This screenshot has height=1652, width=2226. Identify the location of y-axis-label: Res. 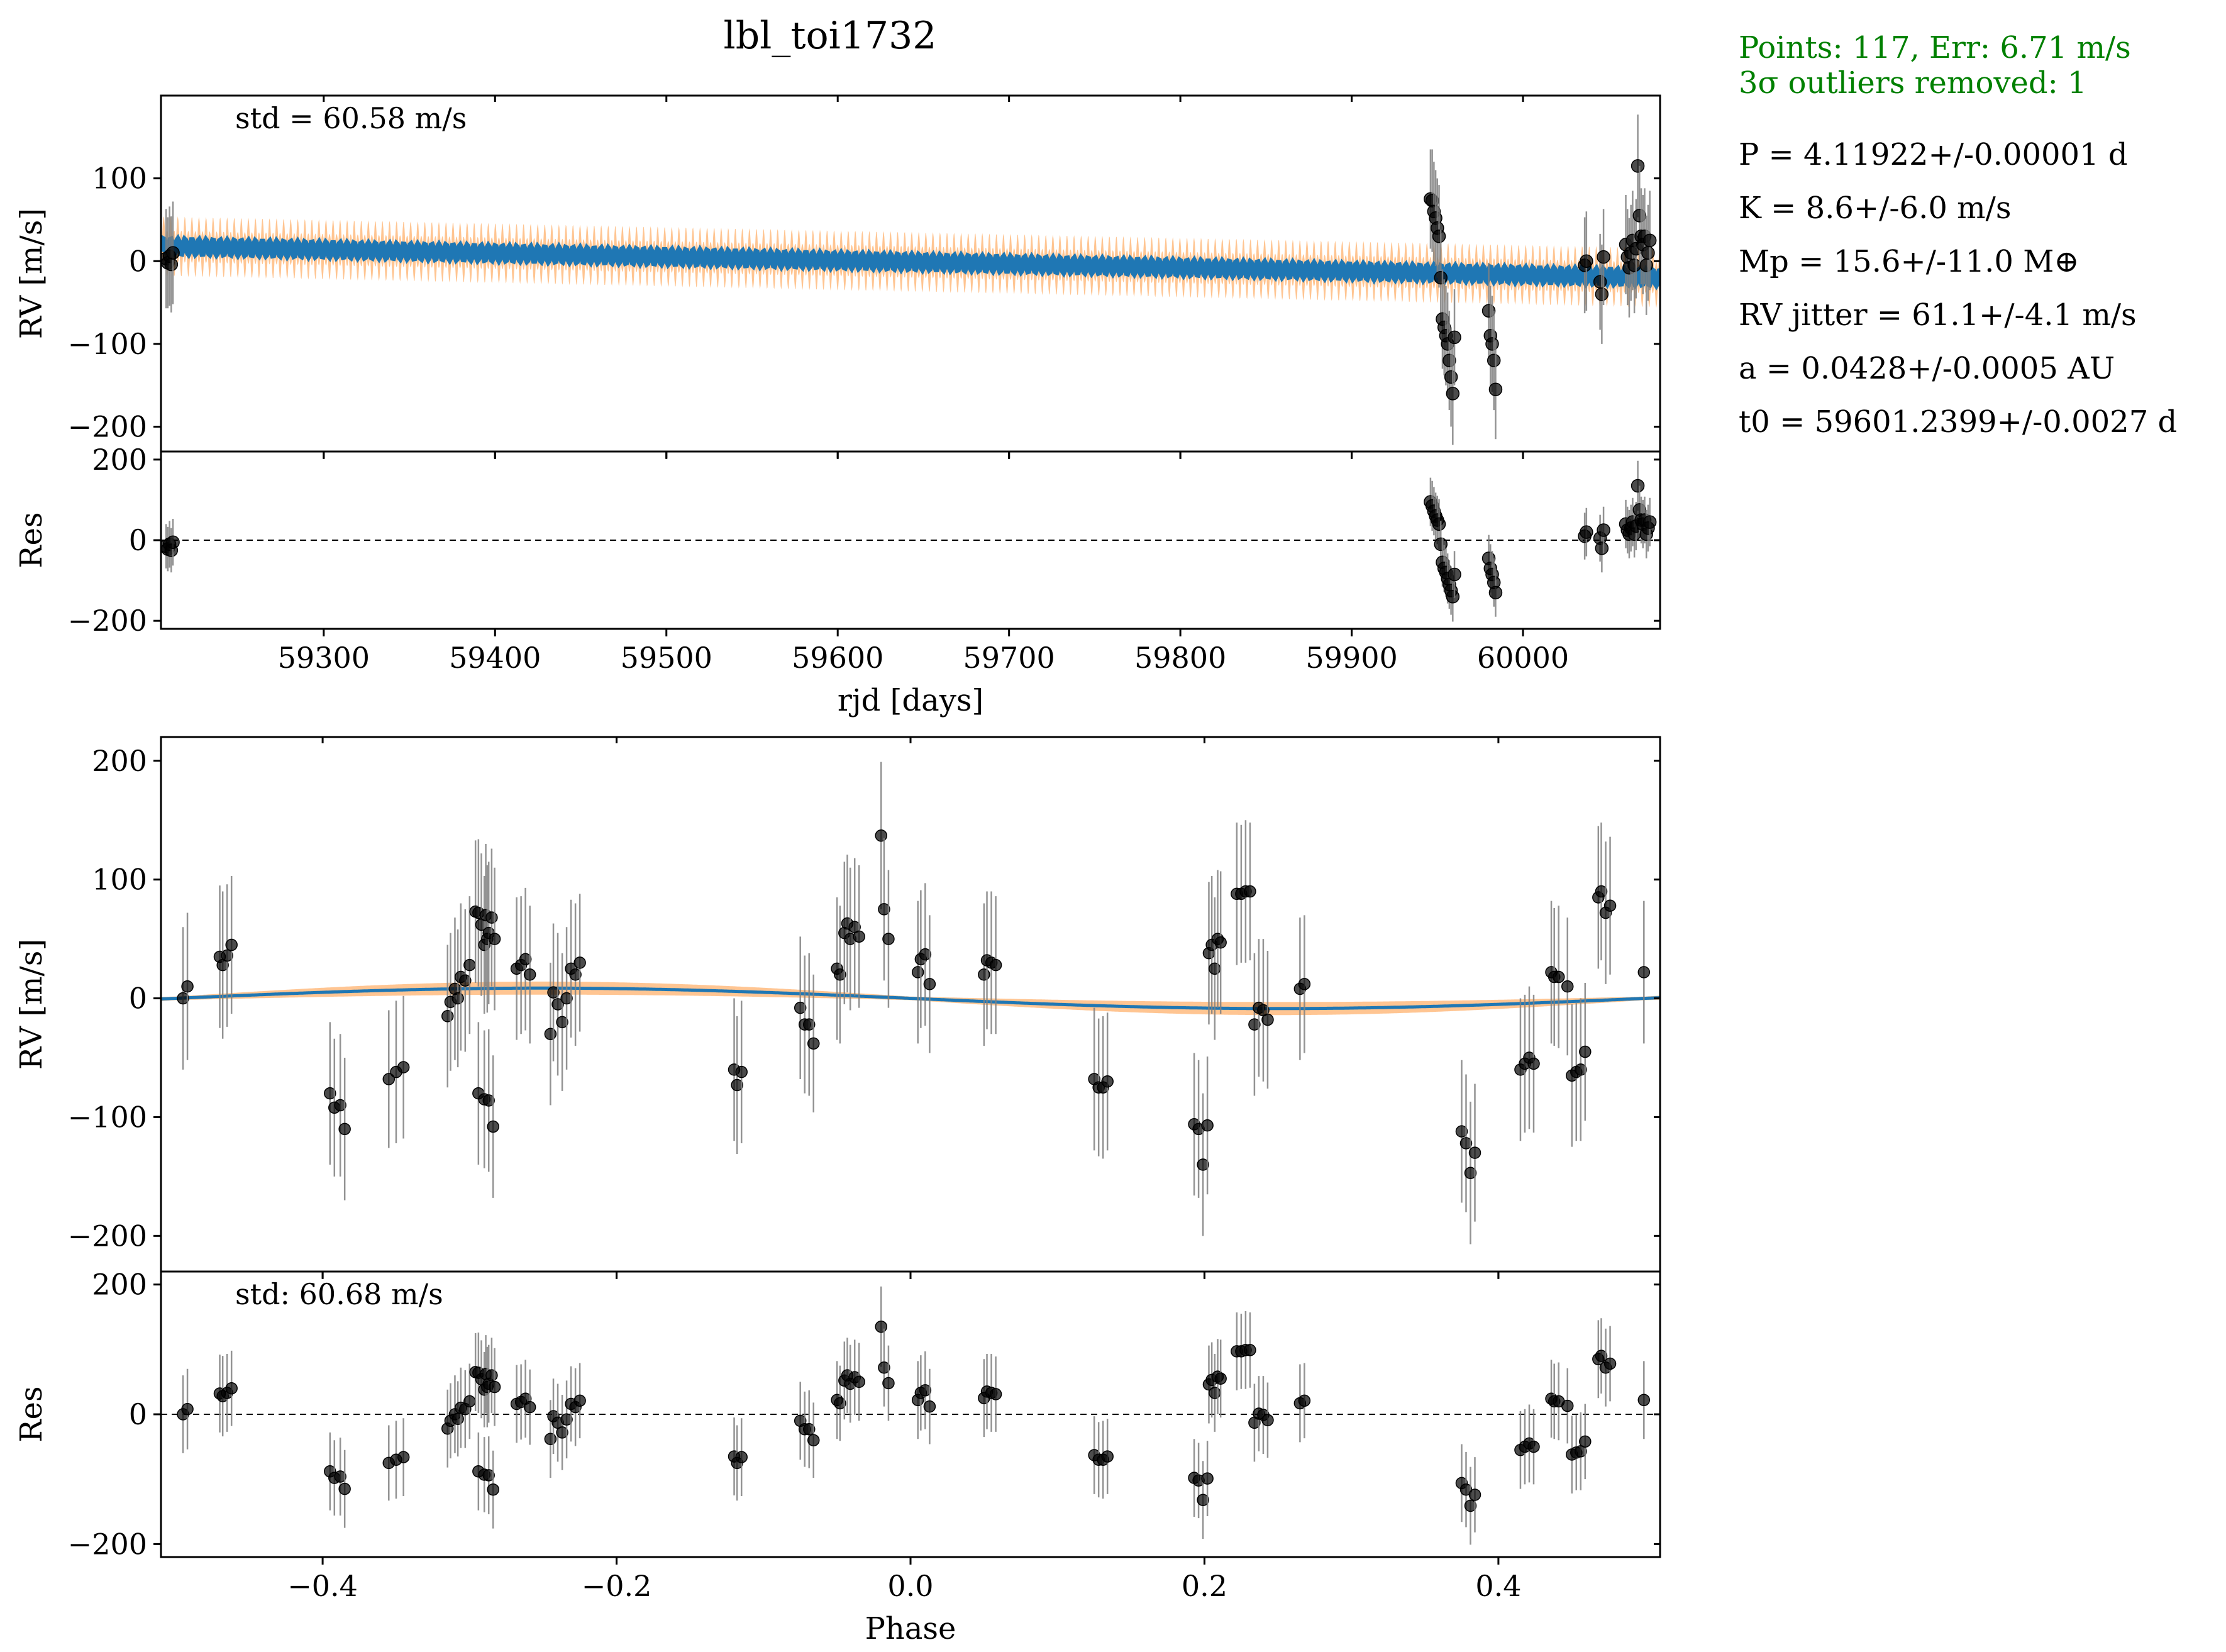
(31, 540).